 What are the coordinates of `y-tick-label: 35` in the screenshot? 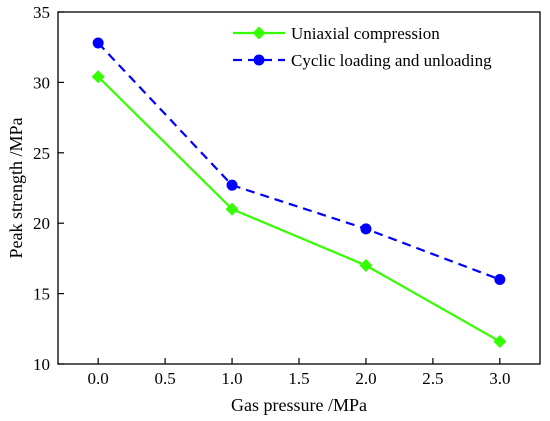 It's located at (41, 12).